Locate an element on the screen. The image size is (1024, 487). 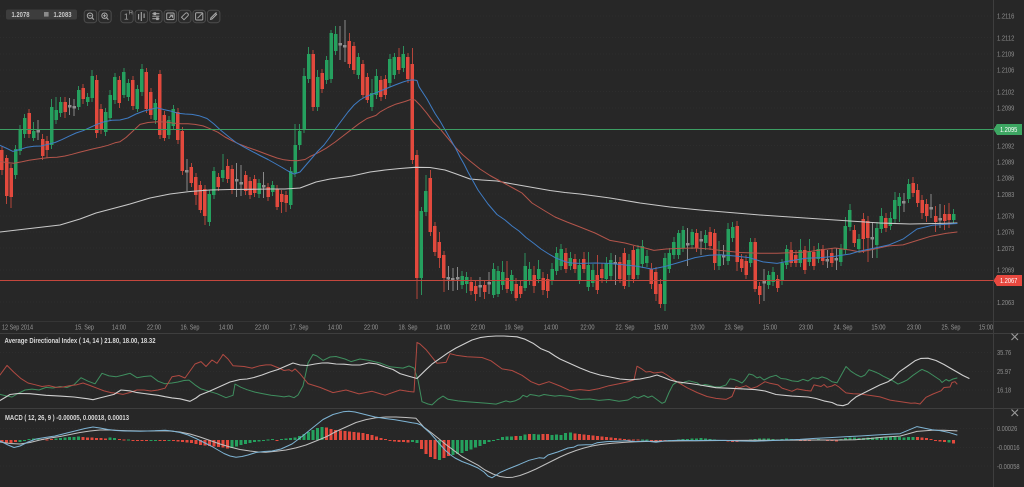
svg-text: 1.2078 is located at coordinates (21, 14).